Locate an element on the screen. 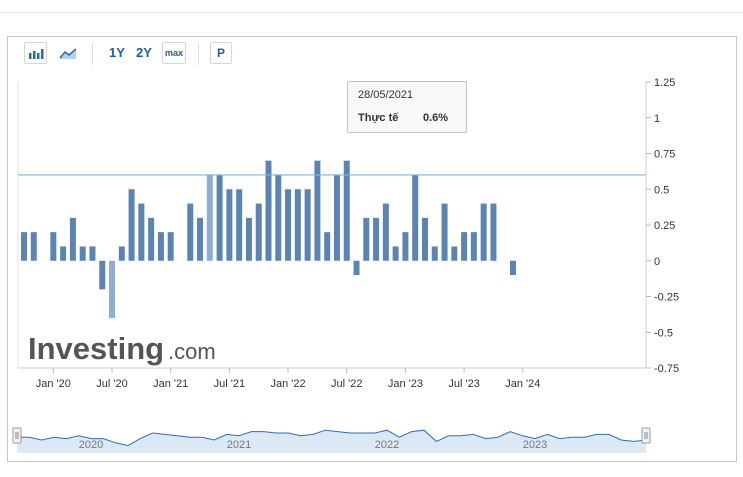 This screenshot has width=743, height=477. investing-watermark: Investing .com is located at coordinates (122, 348).